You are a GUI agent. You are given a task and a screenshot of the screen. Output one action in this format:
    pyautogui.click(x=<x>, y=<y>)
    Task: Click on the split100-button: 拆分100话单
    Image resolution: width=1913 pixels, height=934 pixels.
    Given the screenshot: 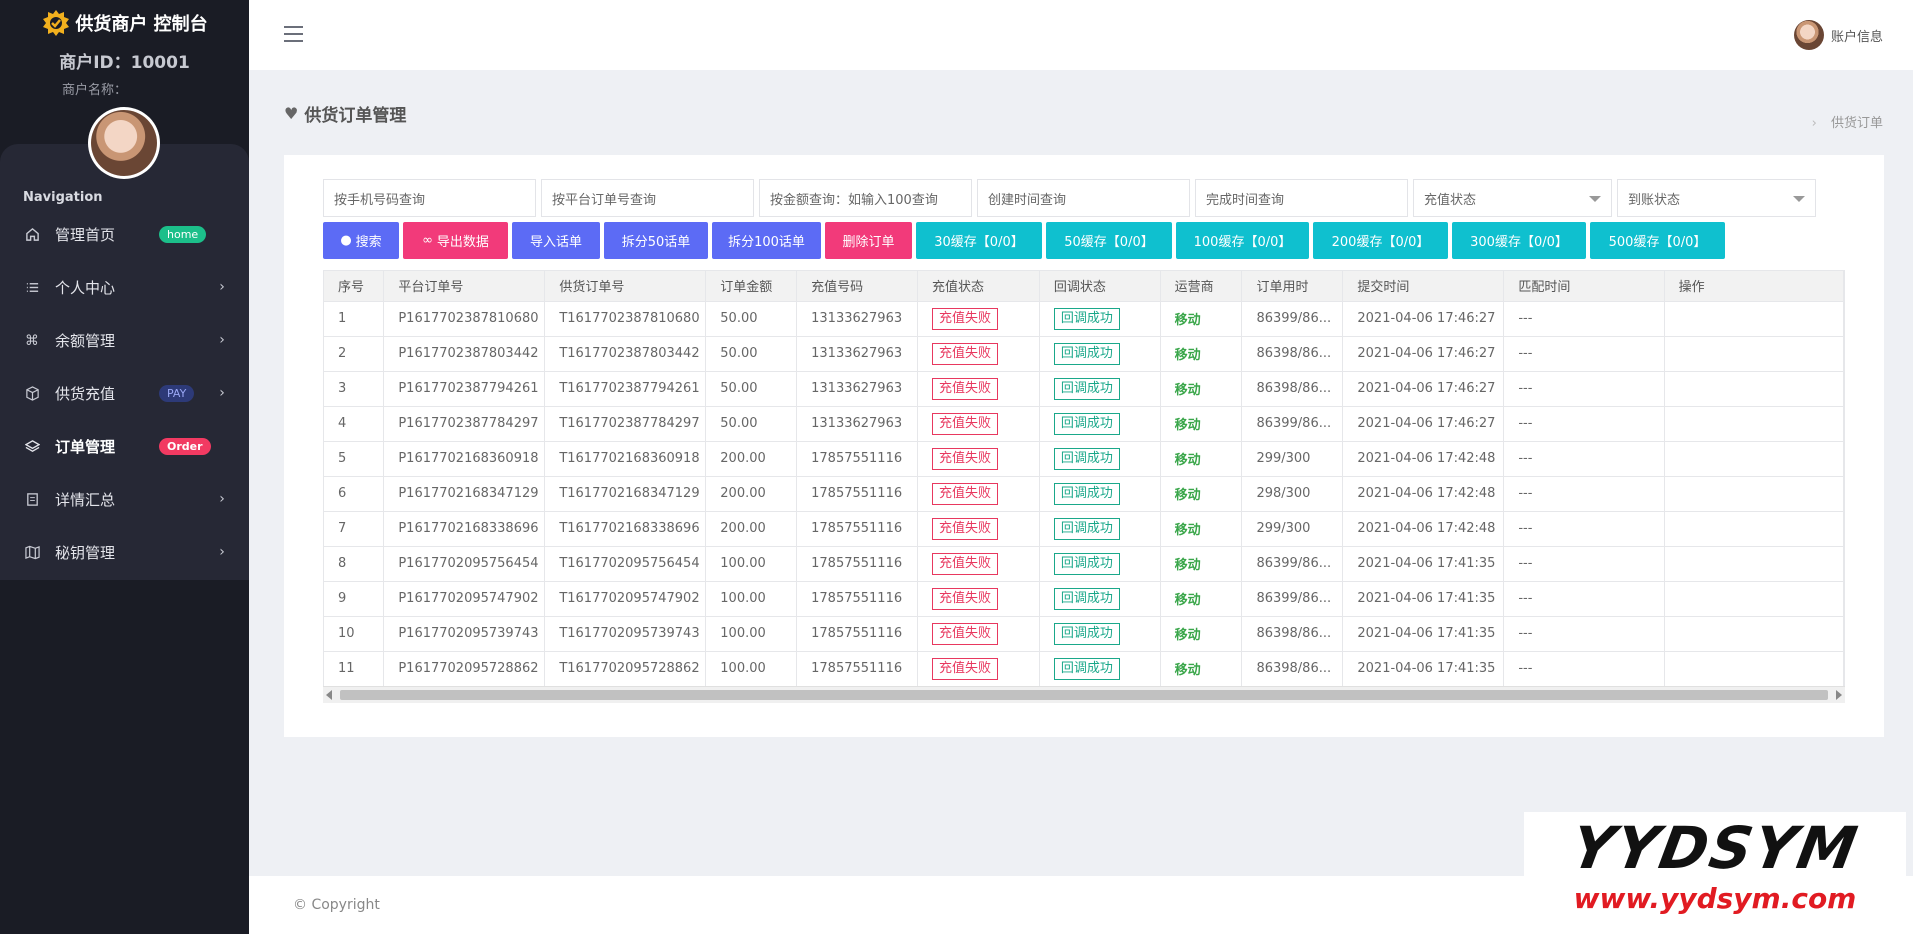 What is the action you would take?
    pyautogui.click(x=766, y=240)
    